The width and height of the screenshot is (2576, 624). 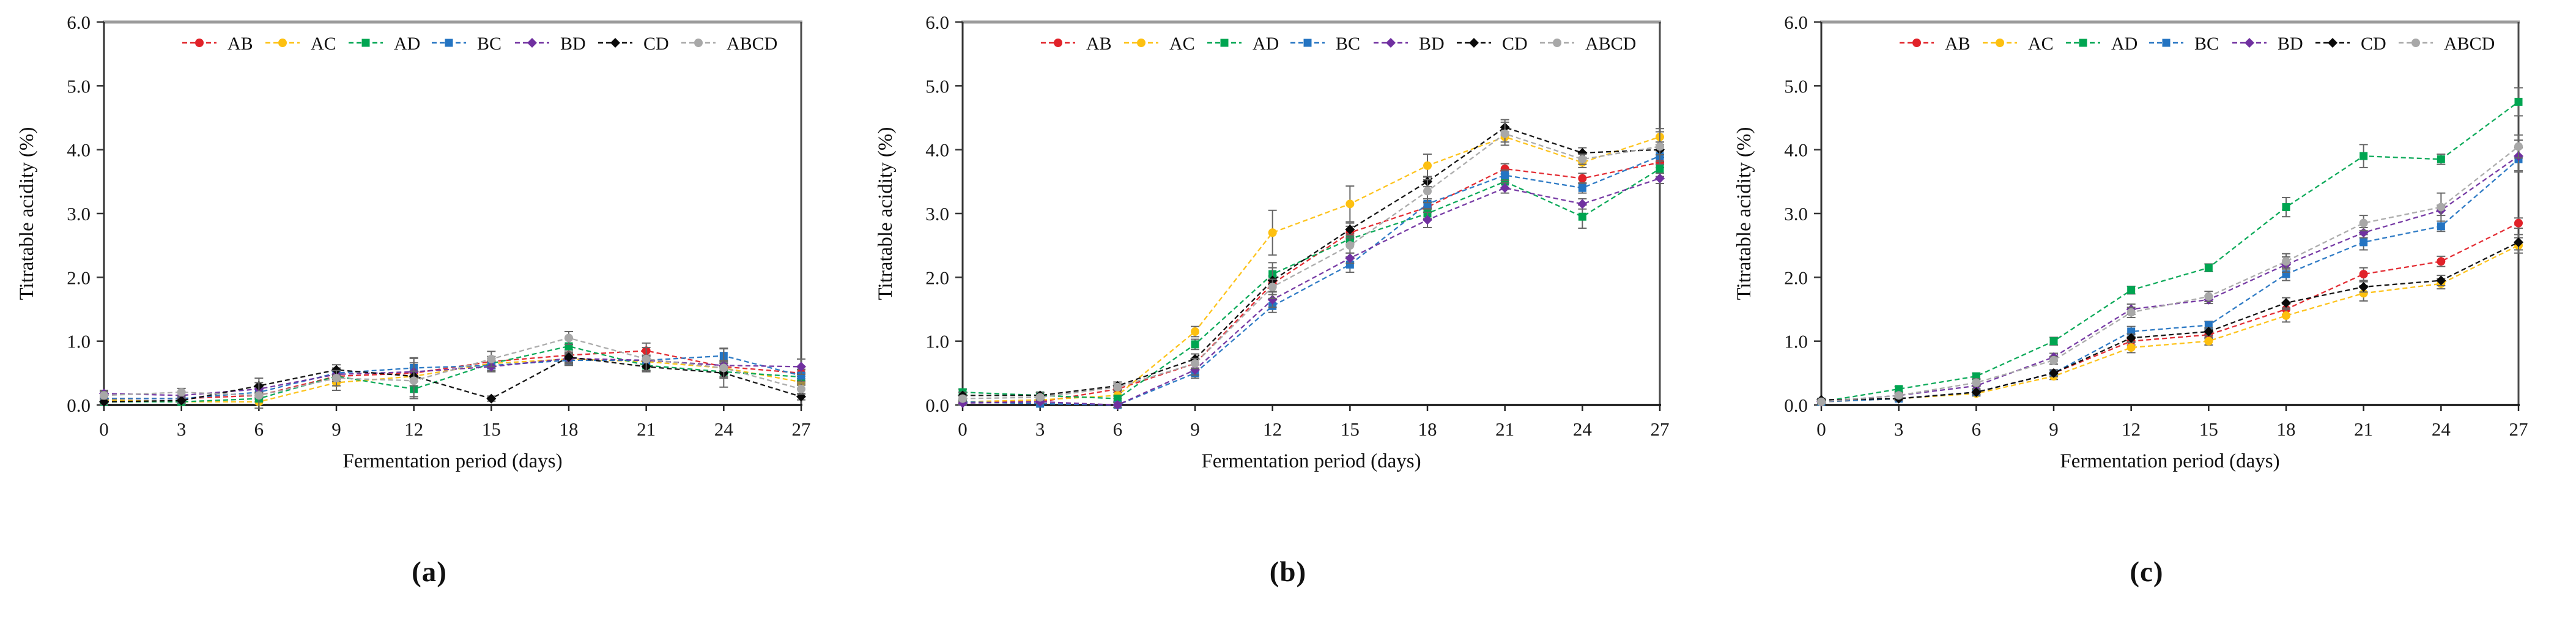 What do you see at coordinates (2166, 43) in the screenshot?
I see `legend-marker-BC` at bounding box center [2166, 43].